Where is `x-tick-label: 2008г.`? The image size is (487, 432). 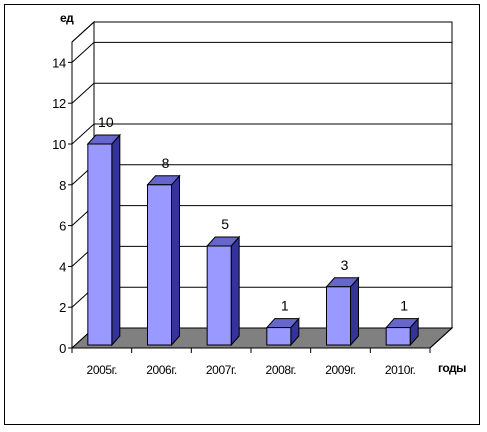 x-tick-label: 2008г. is located at coordinates (281, 370).